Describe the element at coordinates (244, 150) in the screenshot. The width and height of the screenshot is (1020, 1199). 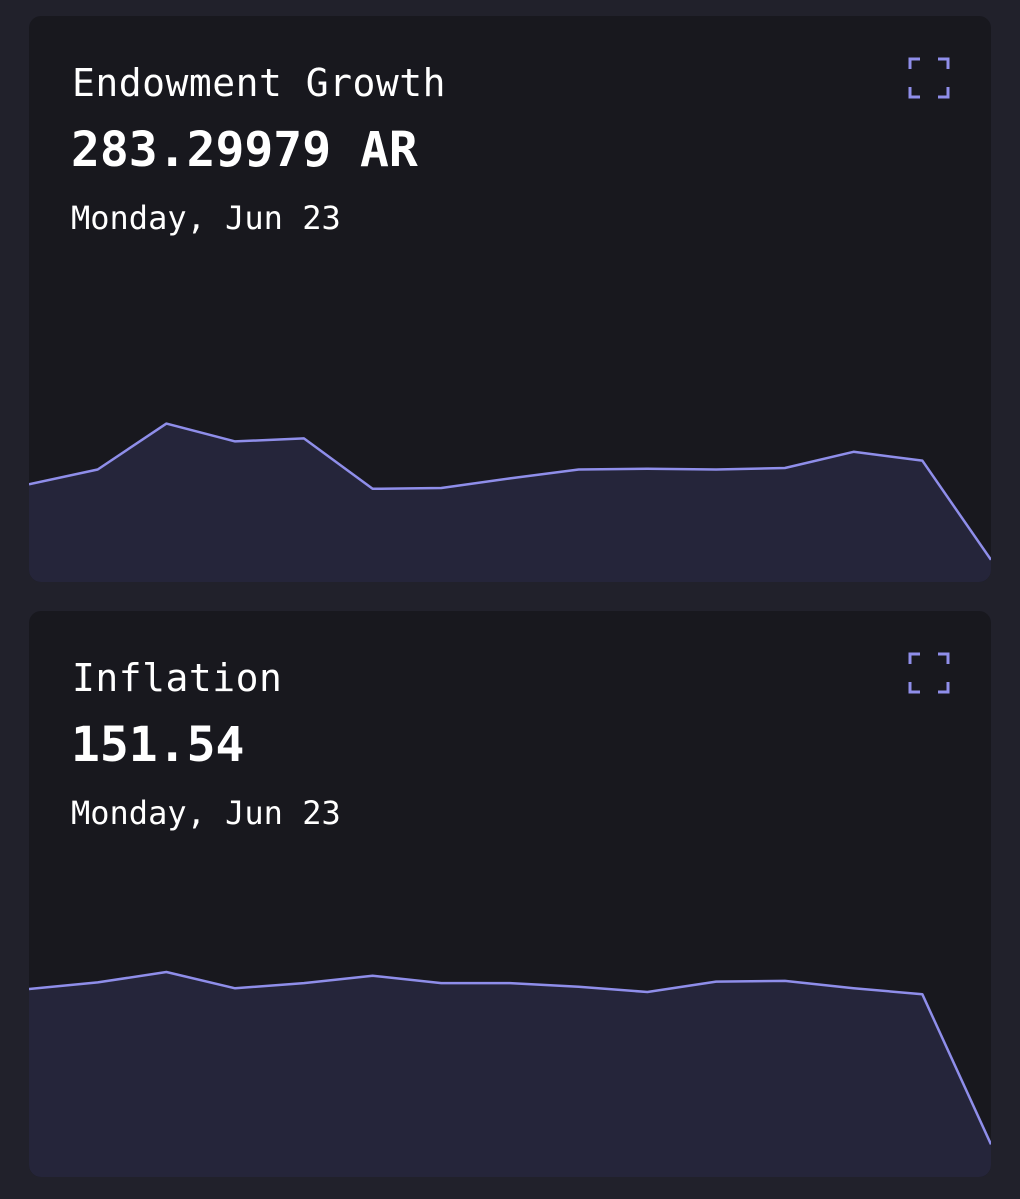
I see `card-value: 283.29979 AR` at that location.